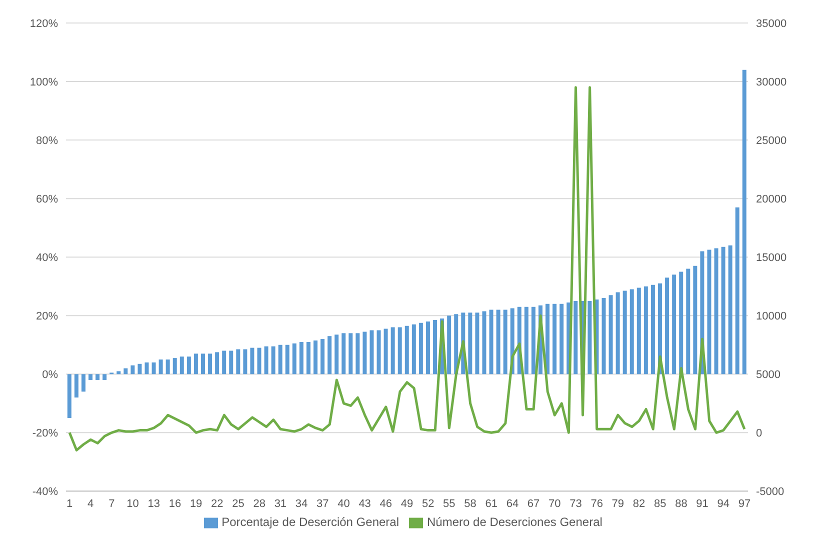 This screenshot has height=543, width=816. What do you see at coordinates (322, 504) in the screenshot?
I see `x-tick-label: 37` at bounding box center [322, 504].